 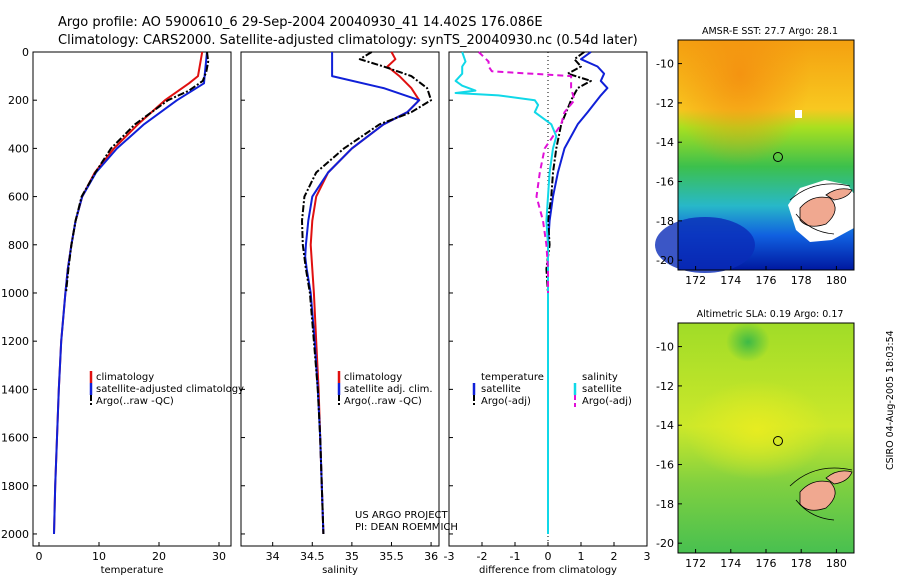 What do you see at coordinates (755, 163) in the screenshot?
I see `sst-map-axes: 172 174 176 178 180 -10 -12 -14 -16 -18 -20` at bounding box center [755, 163].